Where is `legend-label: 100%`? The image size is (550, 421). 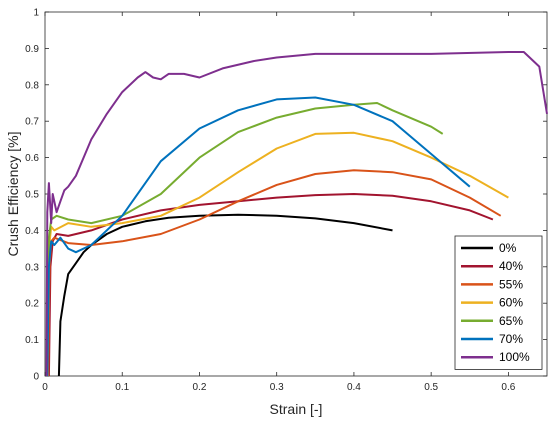 legend-label: 100% is located at coordinates (514, 357).